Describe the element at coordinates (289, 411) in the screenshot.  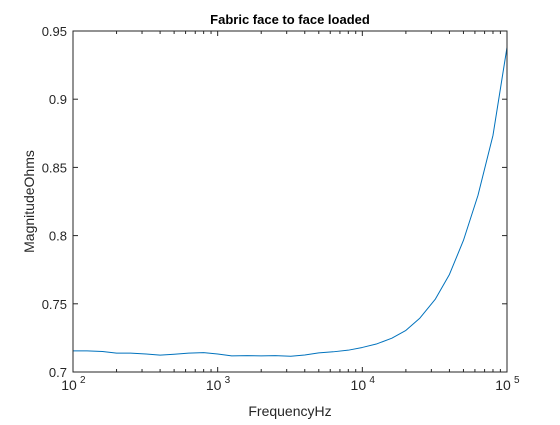
I see `x-axis-label: FrequencyHz` at that location.